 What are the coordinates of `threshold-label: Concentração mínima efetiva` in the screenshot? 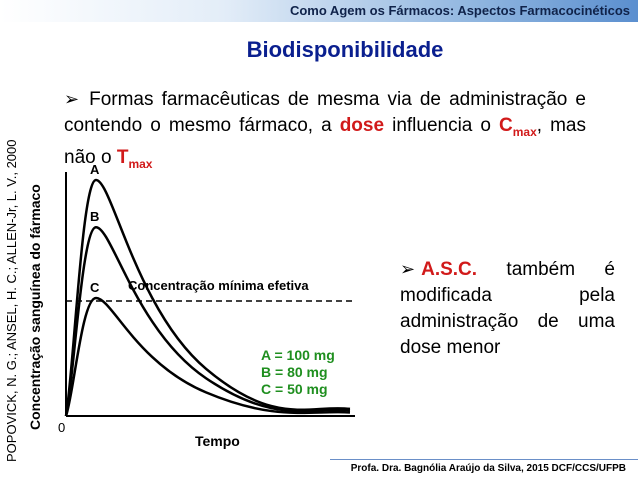 It's located at (218, 285).